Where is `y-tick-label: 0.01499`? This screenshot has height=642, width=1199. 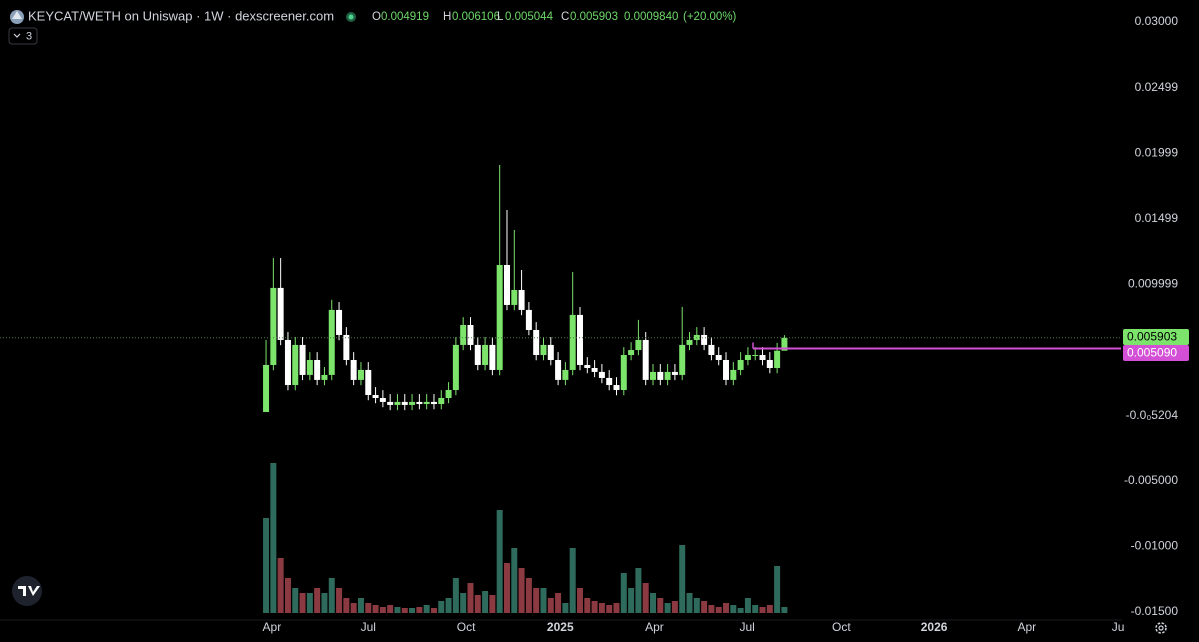 y-tick-label: 0.01499 is located at coordinates (1157, 218).